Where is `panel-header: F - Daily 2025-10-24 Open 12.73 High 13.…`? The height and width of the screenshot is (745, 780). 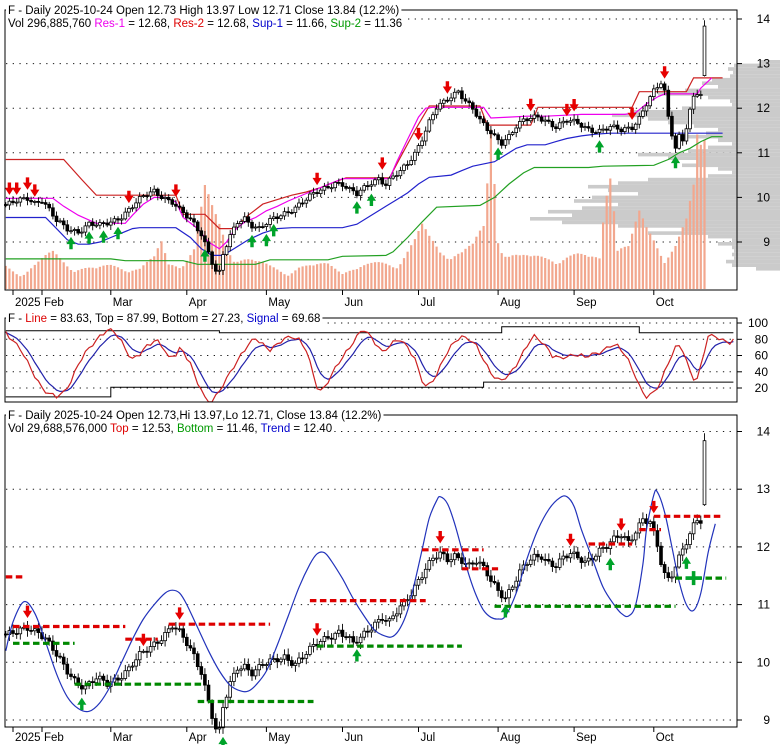
panel-header: F - Daily 2025-10-24 Open 12.73 High 13.… is located at coordinates (203, 11).